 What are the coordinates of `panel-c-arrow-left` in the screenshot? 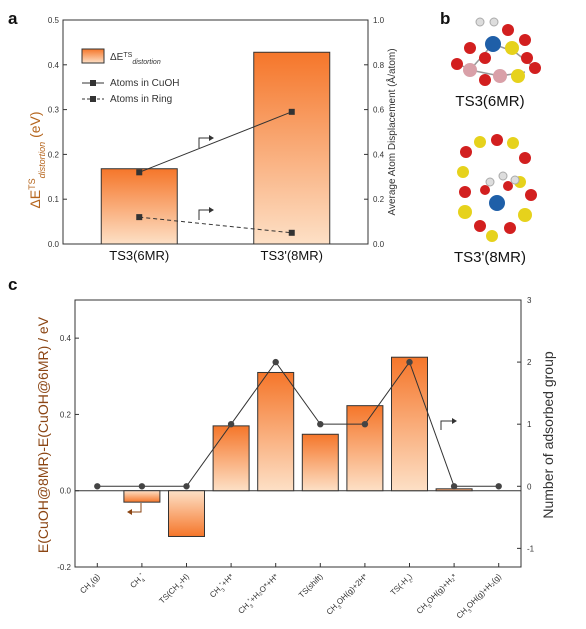 It's located at (135, 508).